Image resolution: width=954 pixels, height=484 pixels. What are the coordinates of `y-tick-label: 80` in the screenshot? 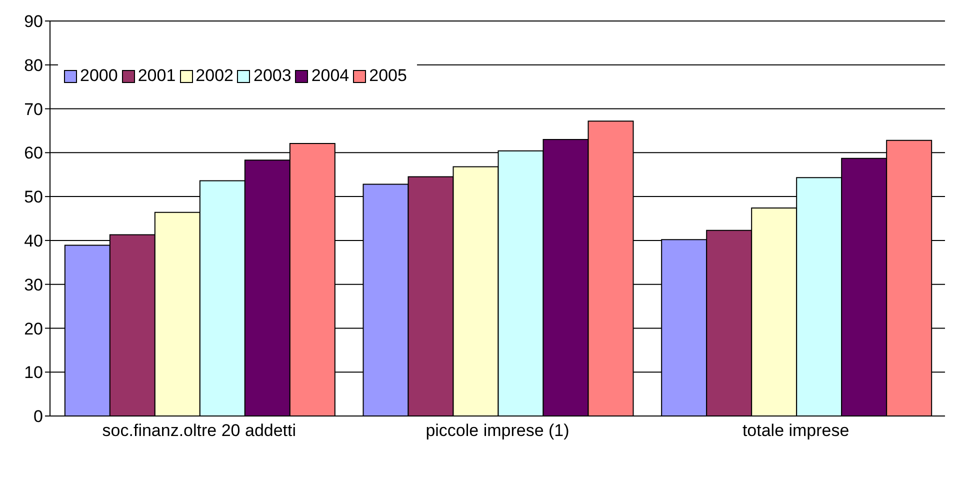 It's located at (33, 65).